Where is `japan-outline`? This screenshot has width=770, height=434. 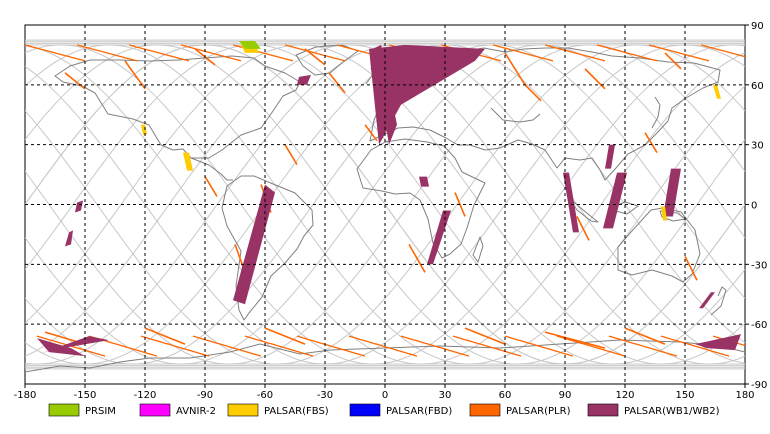
japan-outline is located at coordinates (656, 112).